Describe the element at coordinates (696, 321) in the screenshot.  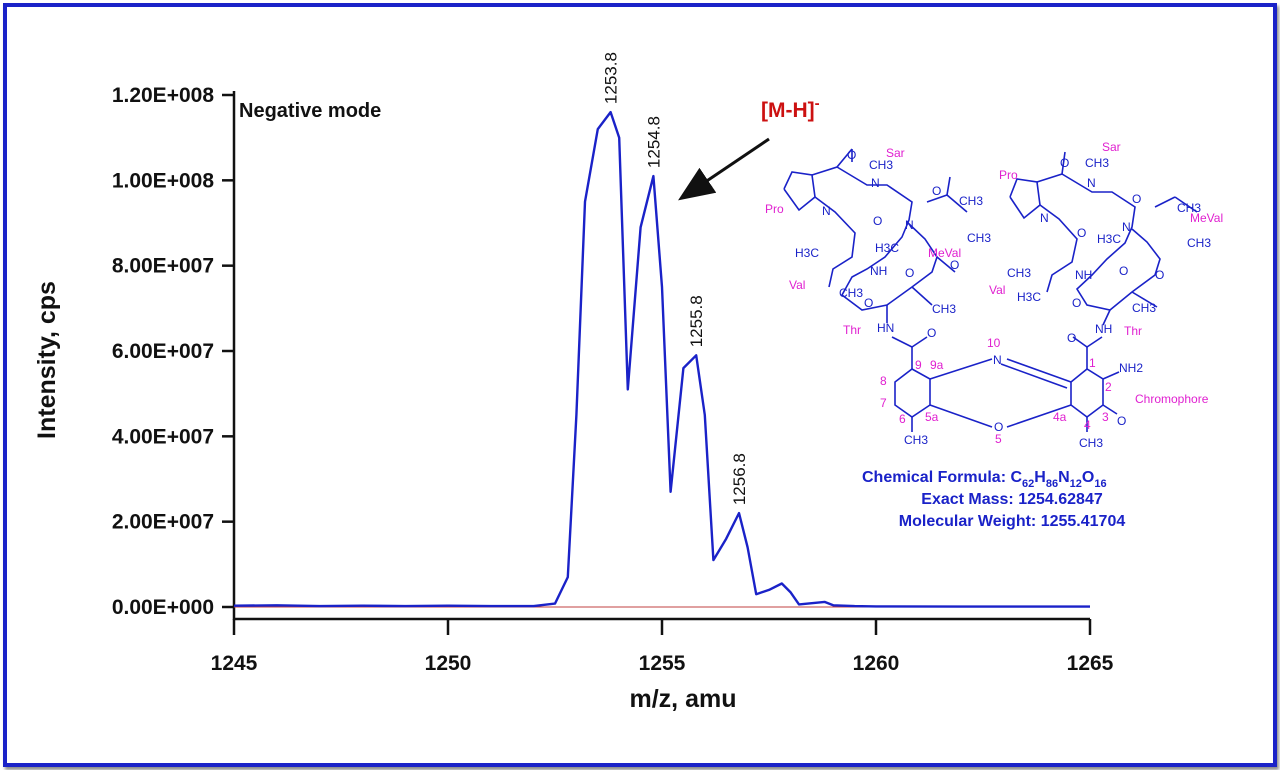
I see `peak-label: 1255.8` at that location.